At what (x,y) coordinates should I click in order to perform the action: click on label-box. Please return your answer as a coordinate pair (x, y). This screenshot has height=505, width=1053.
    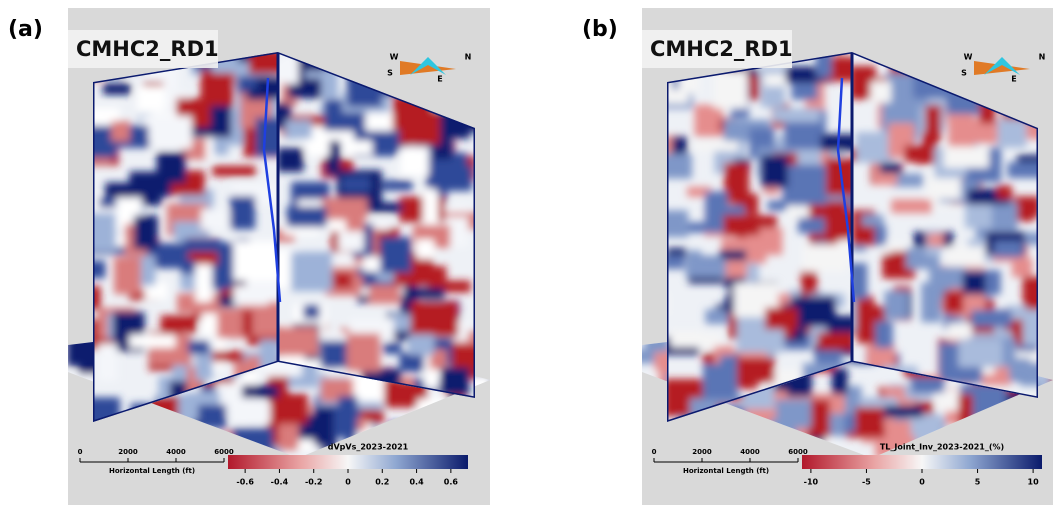
    Looking at the image, I should click on (717, 49).